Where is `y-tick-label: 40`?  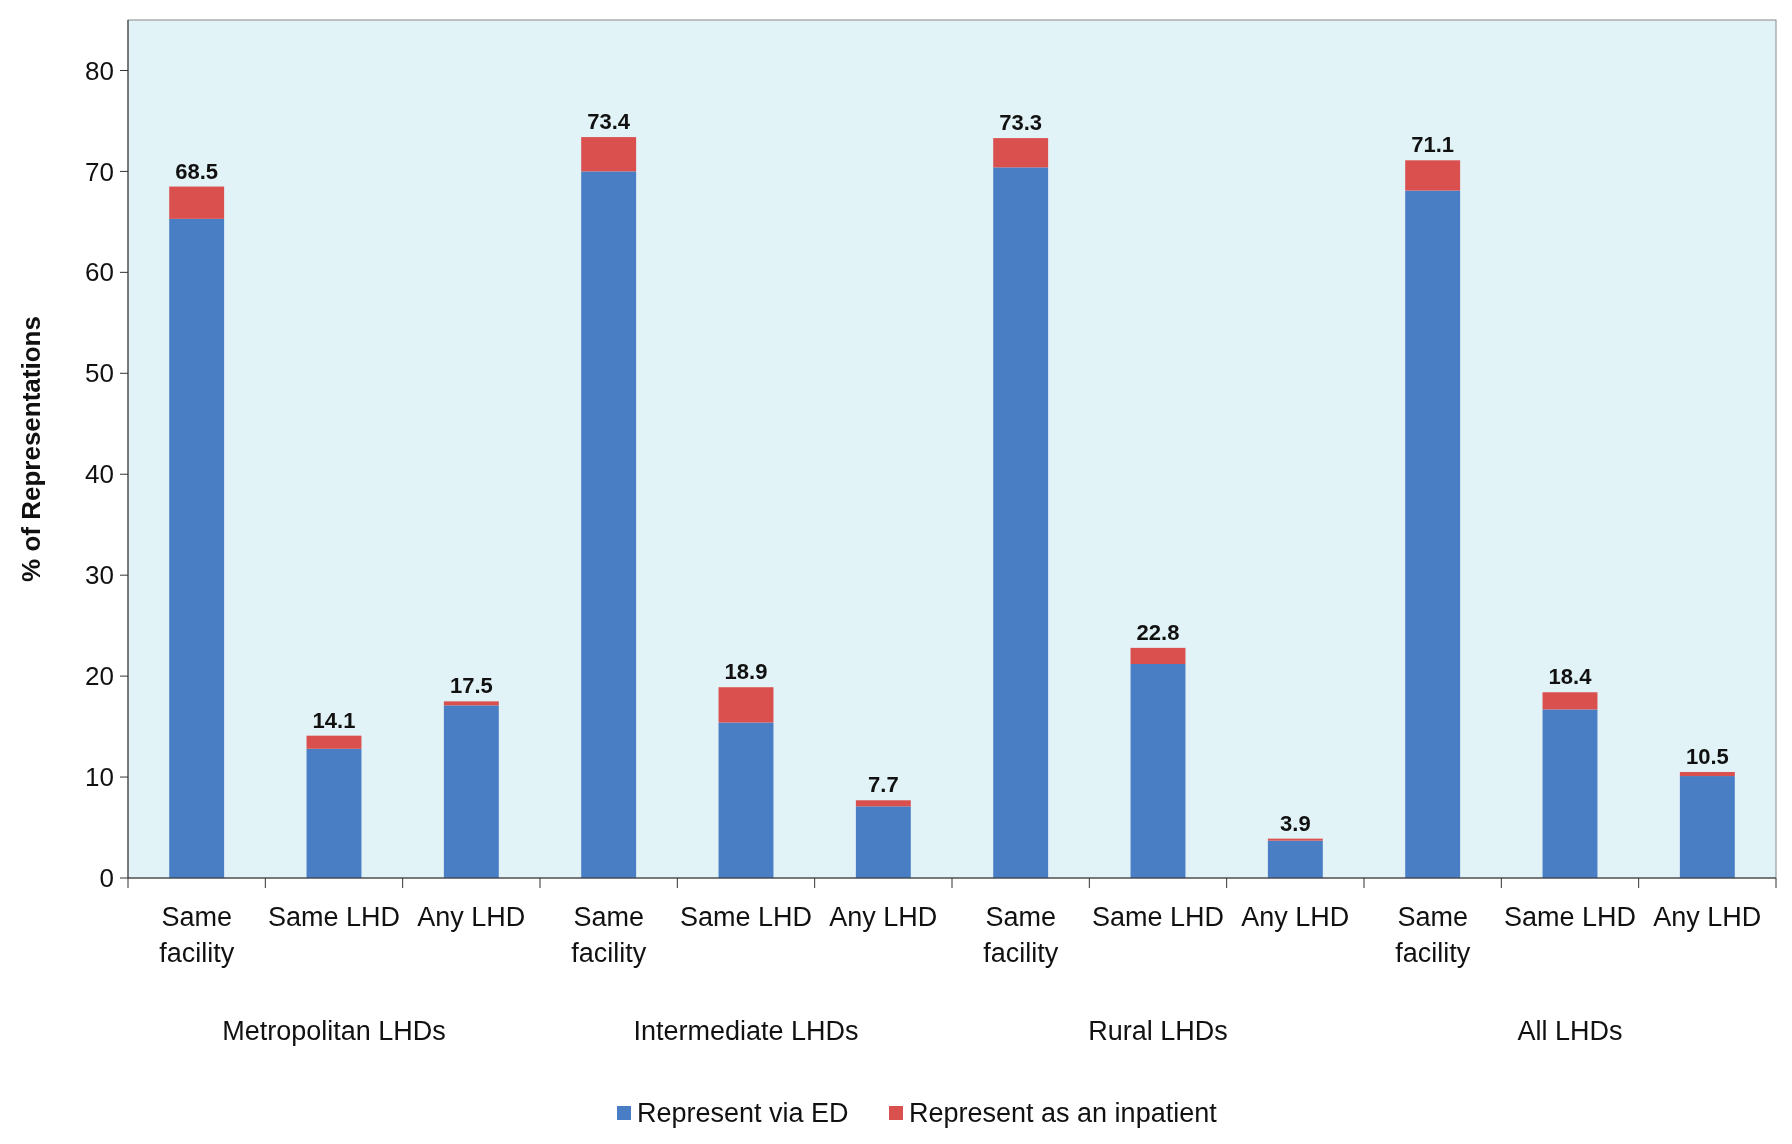 y-tick-label: 40 is located at coordinates (99, 474).